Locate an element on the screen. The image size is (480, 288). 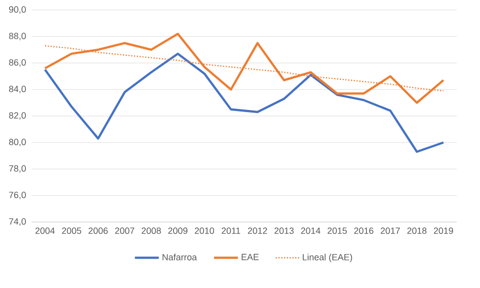
x-tick-label: 2017 is located at coordinates (390, 231).